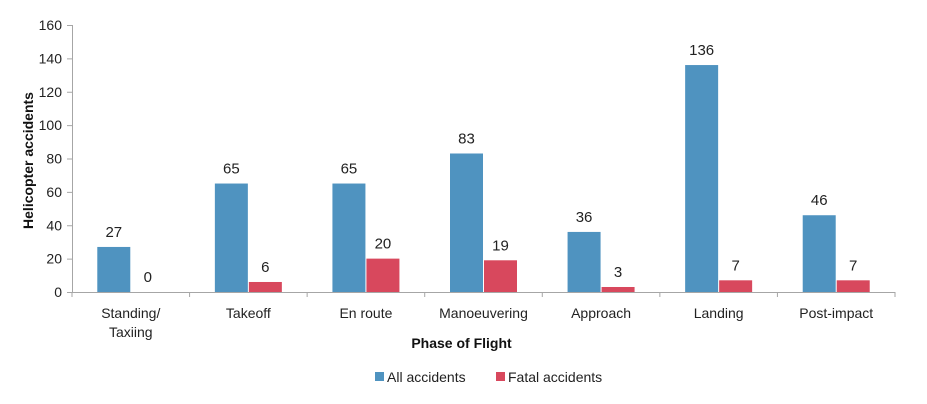 This screenshot has height=404, width=927. What do you see at coordinates (618, 272) in the screenshot?
I see `data-label: 3` at bounding box center [618, 272].